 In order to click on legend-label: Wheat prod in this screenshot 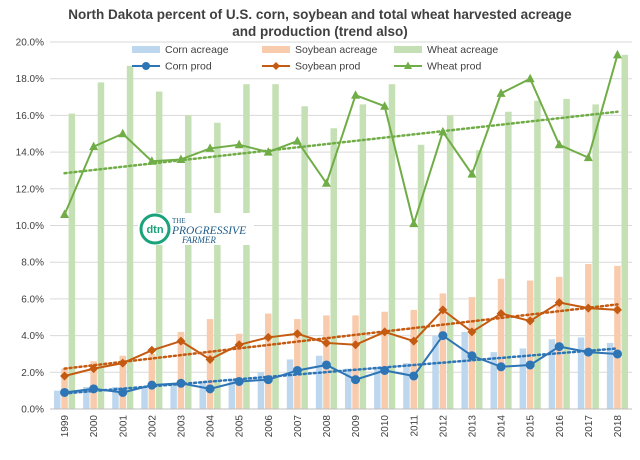, I will do `click(454, 67)`.